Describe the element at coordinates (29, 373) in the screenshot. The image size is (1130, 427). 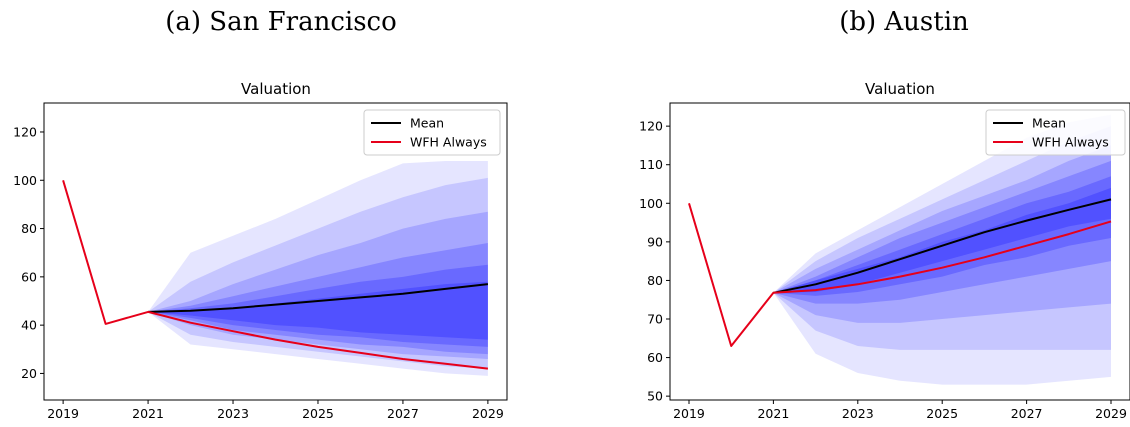
I see `y-tick-label: 20` at that location.